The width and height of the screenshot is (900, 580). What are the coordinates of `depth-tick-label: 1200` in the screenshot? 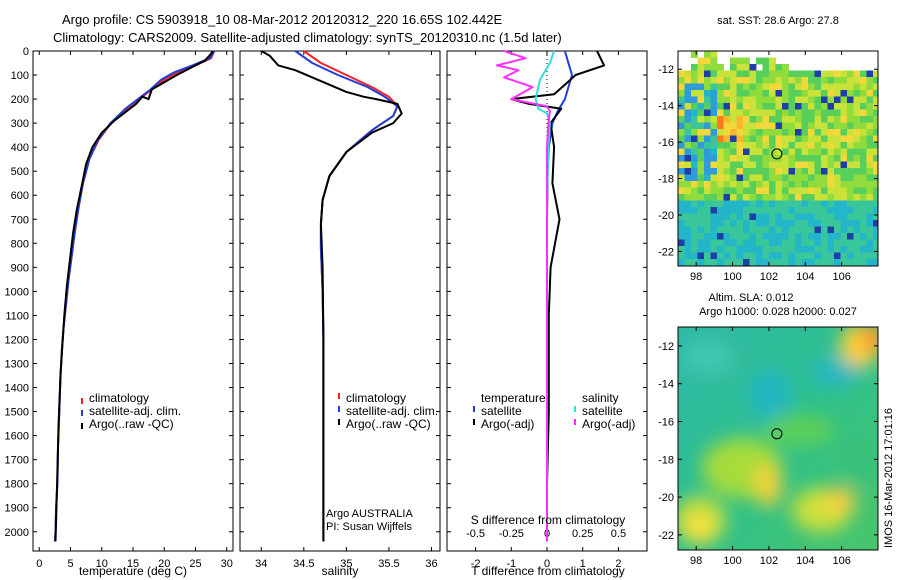 It's located at (17, 340).